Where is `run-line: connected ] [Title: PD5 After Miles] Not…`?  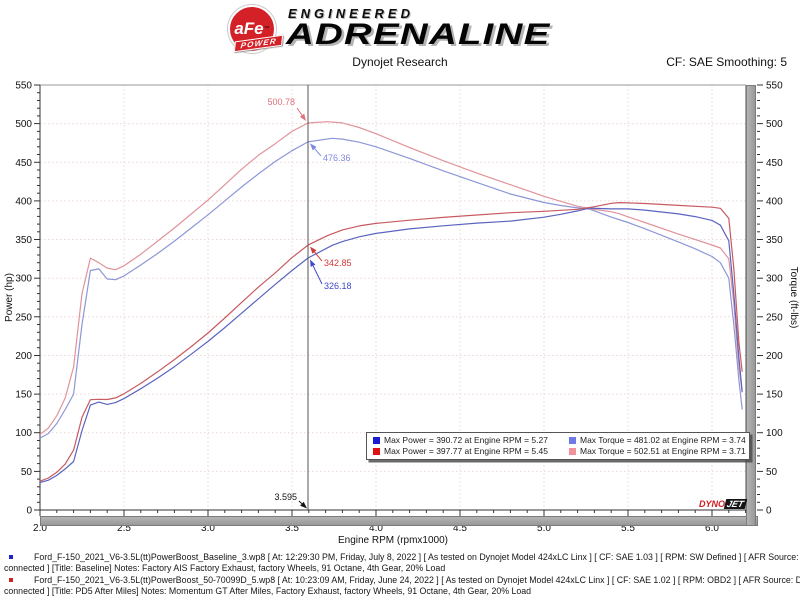 run-line: connected ] [Title: PD5 After Miles] Not… is located at coordinates (268, 591).